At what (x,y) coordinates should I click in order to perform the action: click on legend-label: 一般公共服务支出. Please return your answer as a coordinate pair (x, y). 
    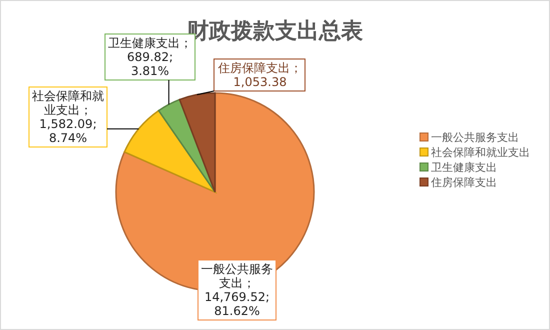
    Looking at the image, I should click on (475, 137).